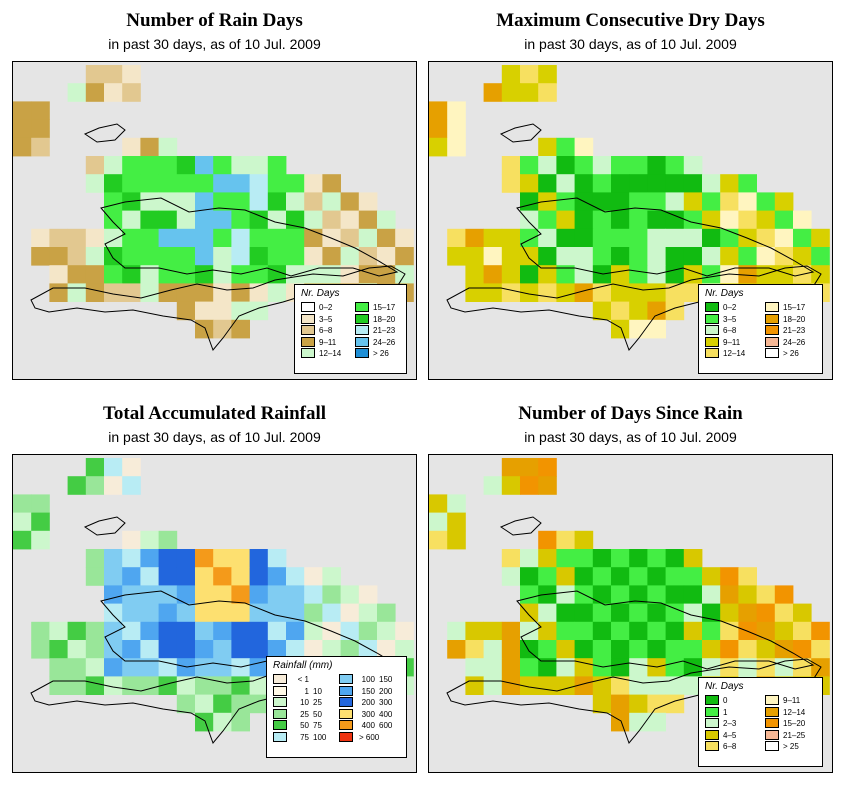  What do you see at coordinates (732, 342) in the screenshot?
I see `legend-label: 9–11` at bounding box center [732, 342].